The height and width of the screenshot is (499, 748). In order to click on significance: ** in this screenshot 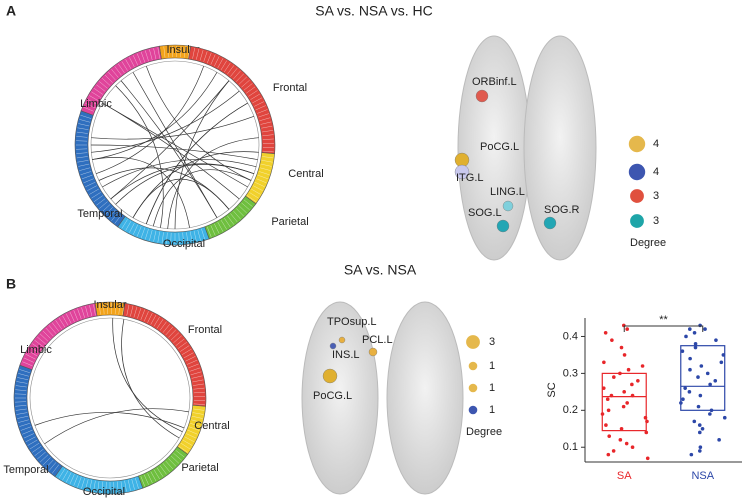, I will do `click(663, 320)`.